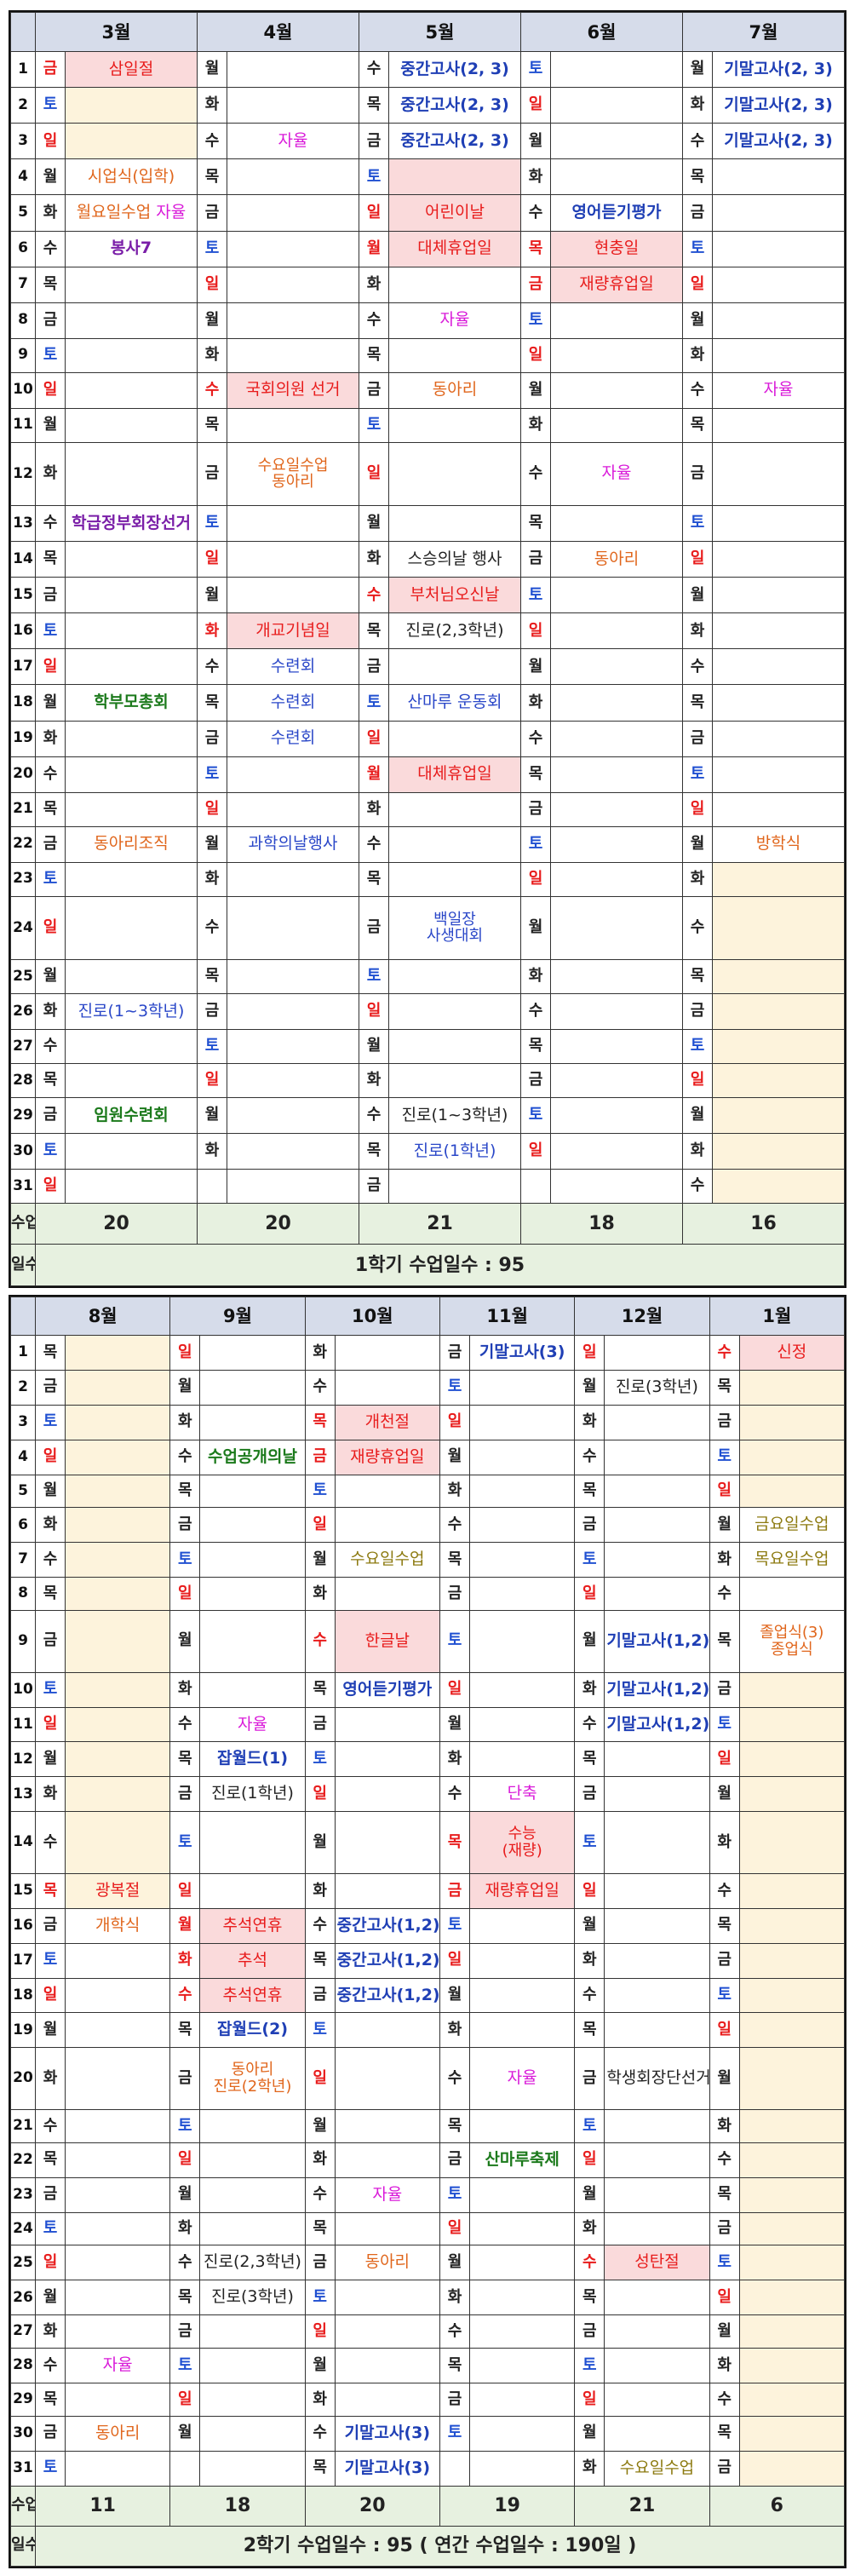 This screenshot has height=2576, width=855. Describe the element at coordinates (23, 809) in the screenshot. I see `day-number: 21` at that location.